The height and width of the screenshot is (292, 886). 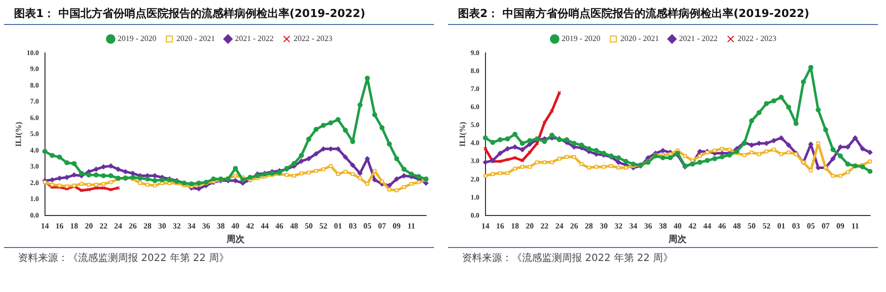 I want to click on chart-title: 图表1： 中国北方省份哨点医院报告的流感样病例检出率(2019-2022), so click(x=219, y=12).